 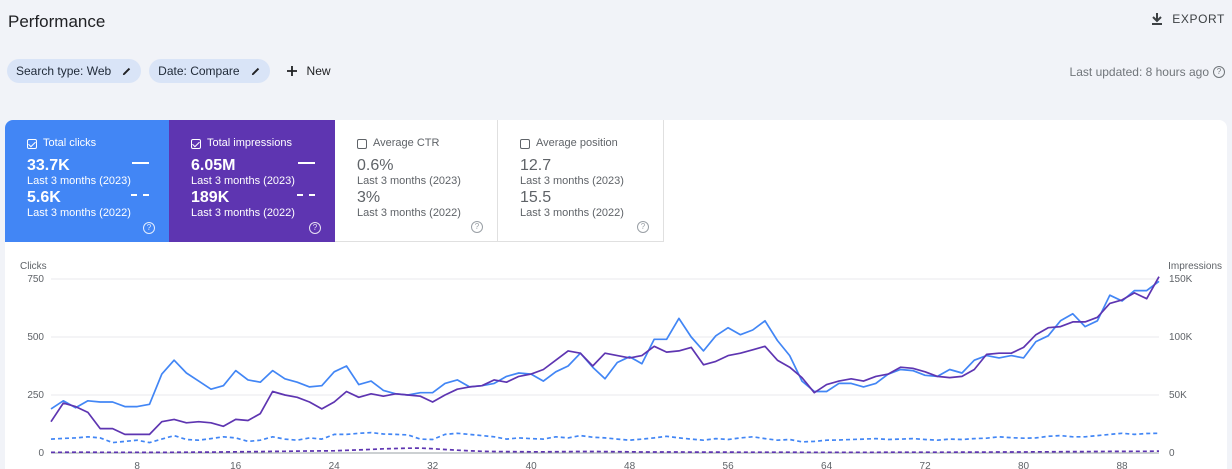 I want to click on date-compare-chip-label: Date: Compare, so click(x=199, y=71).